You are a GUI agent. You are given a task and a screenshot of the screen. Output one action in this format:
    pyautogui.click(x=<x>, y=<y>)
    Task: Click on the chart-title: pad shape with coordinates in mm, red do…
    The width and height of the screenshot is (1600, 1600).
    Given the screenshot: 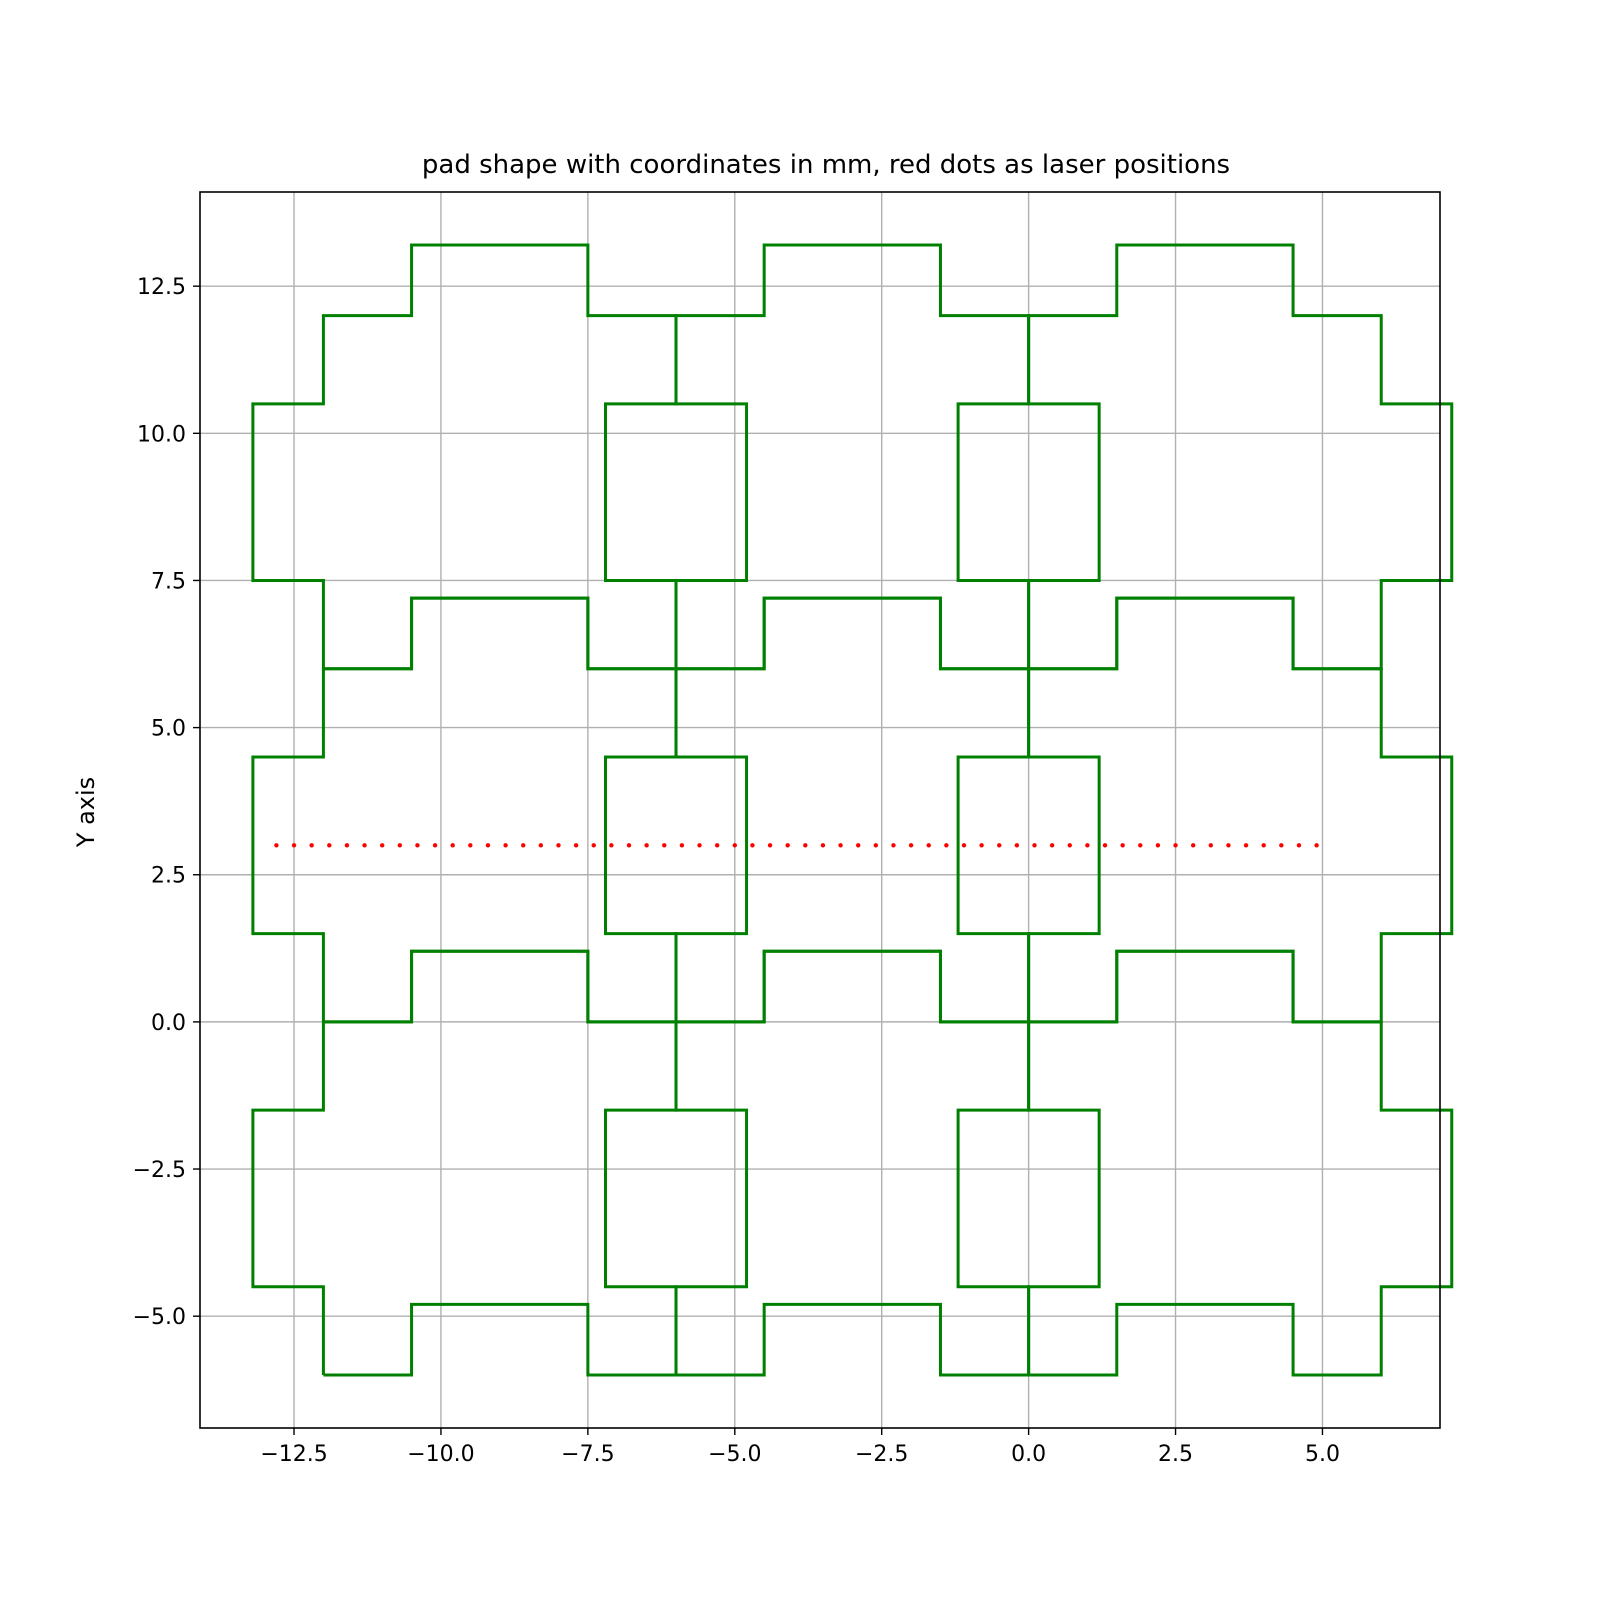 What is the action you would take?
    pyautogui.click(x=826, y=165)
    